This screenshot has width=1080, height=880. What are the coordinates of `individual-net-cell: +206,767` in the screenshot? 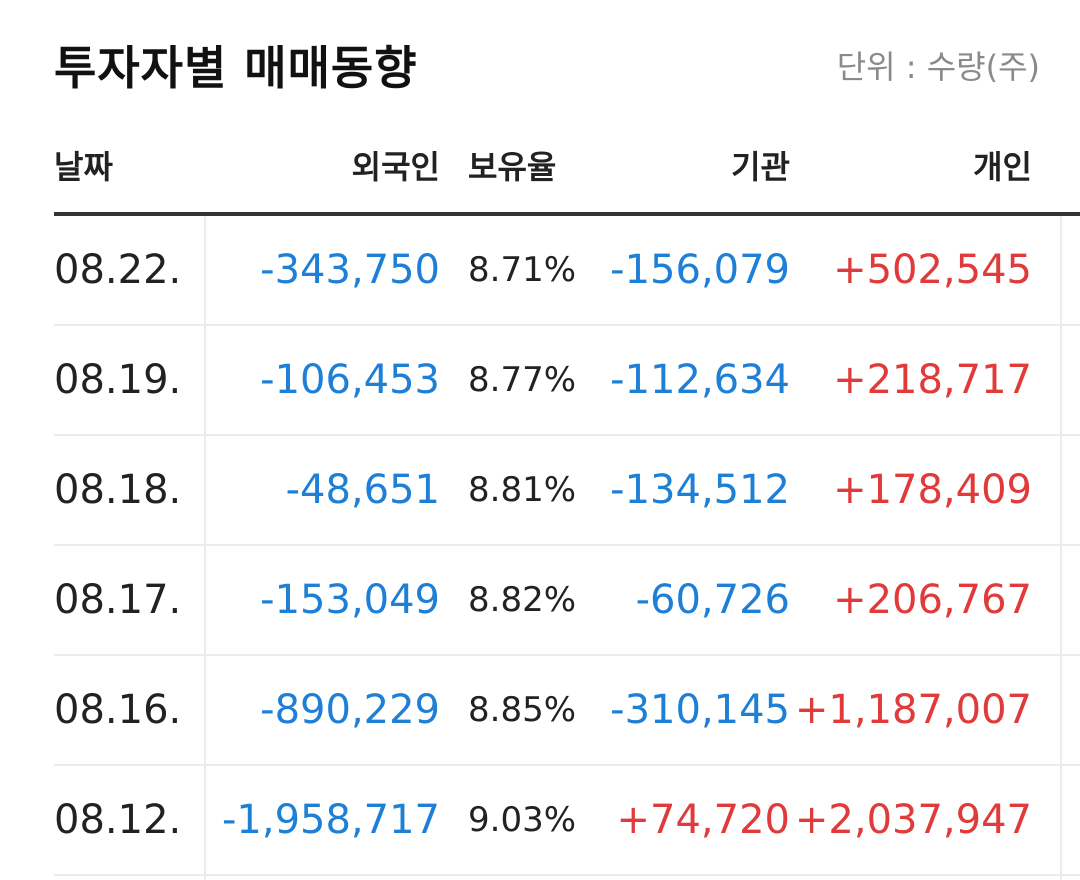 It's located at (932, 600).